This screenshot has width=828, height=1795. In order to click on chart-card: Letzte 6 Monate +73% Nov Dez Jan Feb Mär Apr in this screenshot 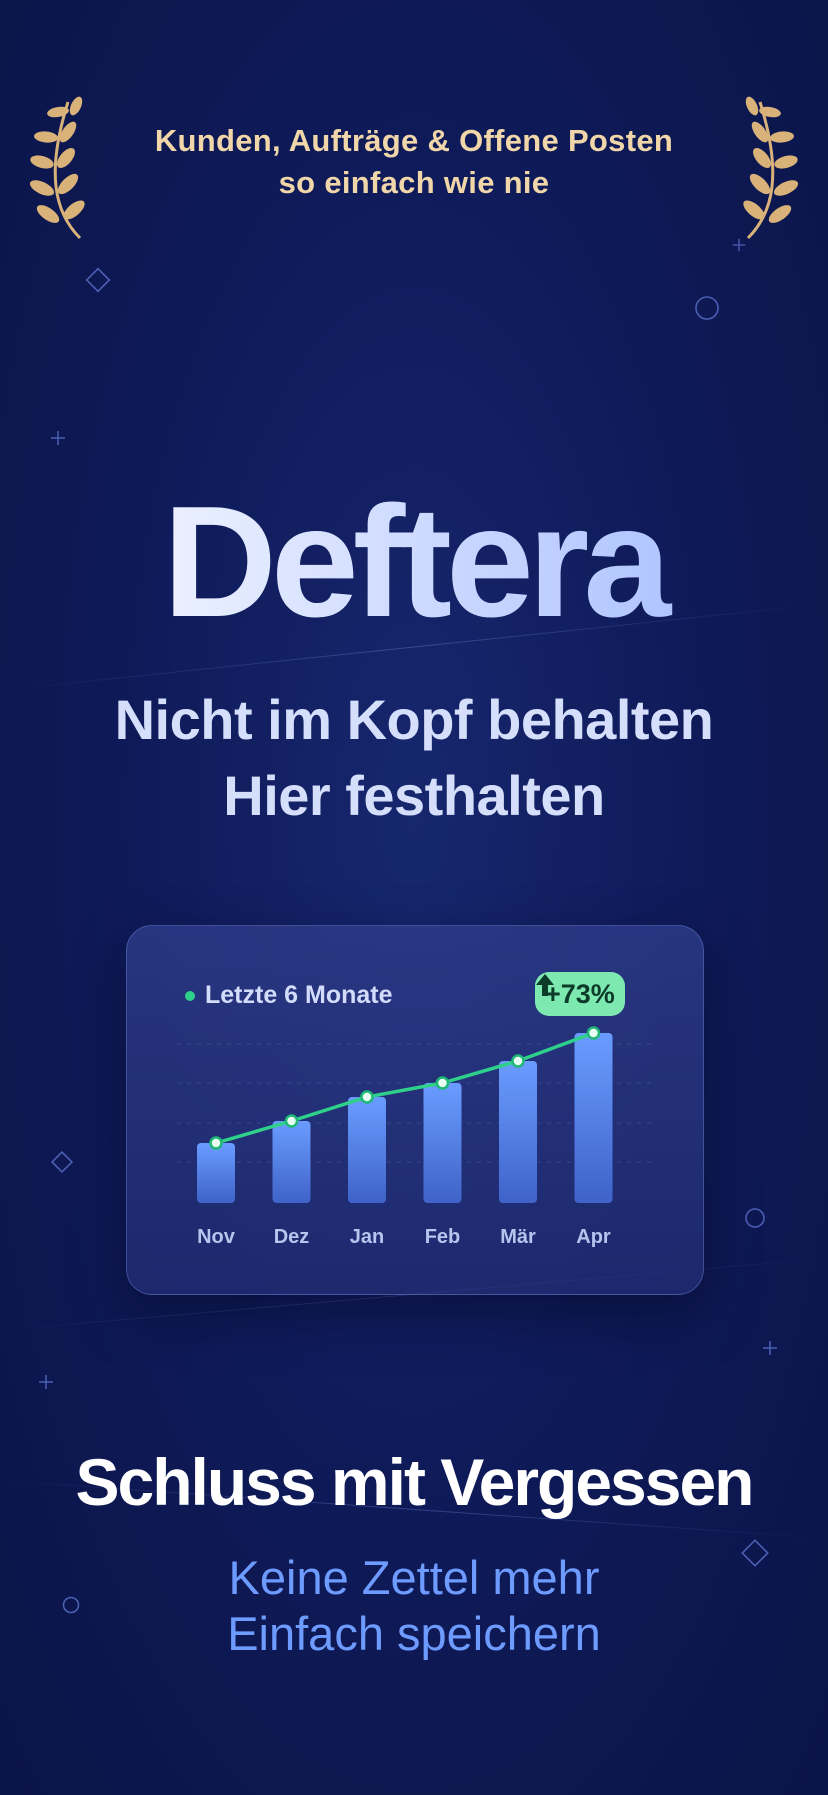, I will do `click(415, 1110)`.